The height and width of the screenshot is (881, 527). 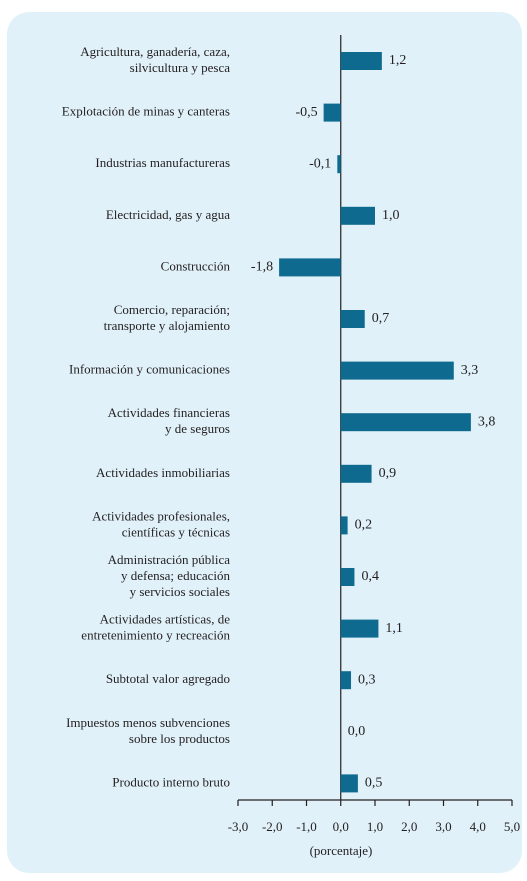 What do you see at coordinates (161, 515) in the screenshot?
I see `y-tick-label: Actividades profesionales,` at bounding box center [161, 515].